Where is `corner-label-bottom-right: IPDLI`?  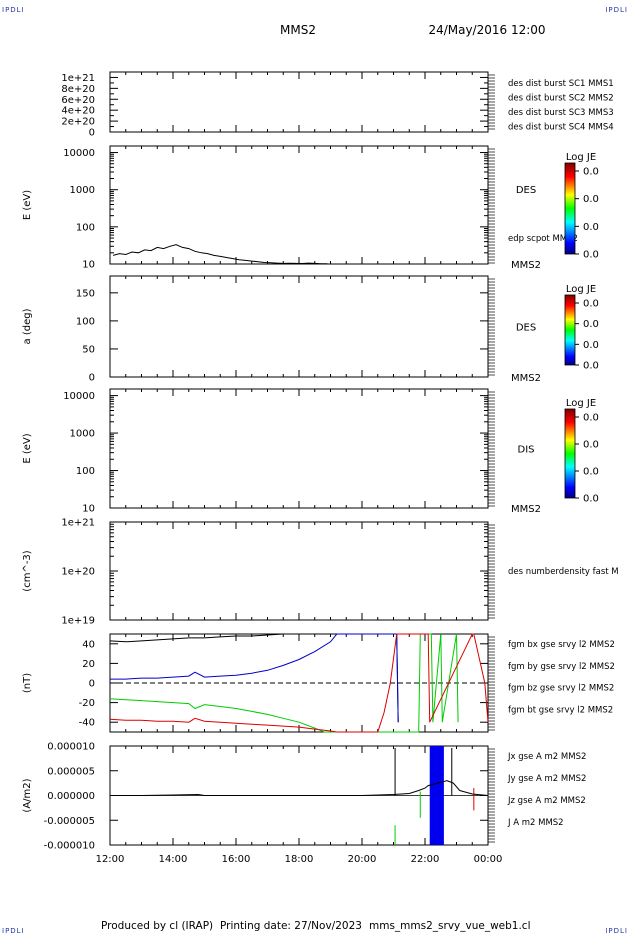
corner-label-bottom-right: IPDLI is located at coordinates (616, 930).